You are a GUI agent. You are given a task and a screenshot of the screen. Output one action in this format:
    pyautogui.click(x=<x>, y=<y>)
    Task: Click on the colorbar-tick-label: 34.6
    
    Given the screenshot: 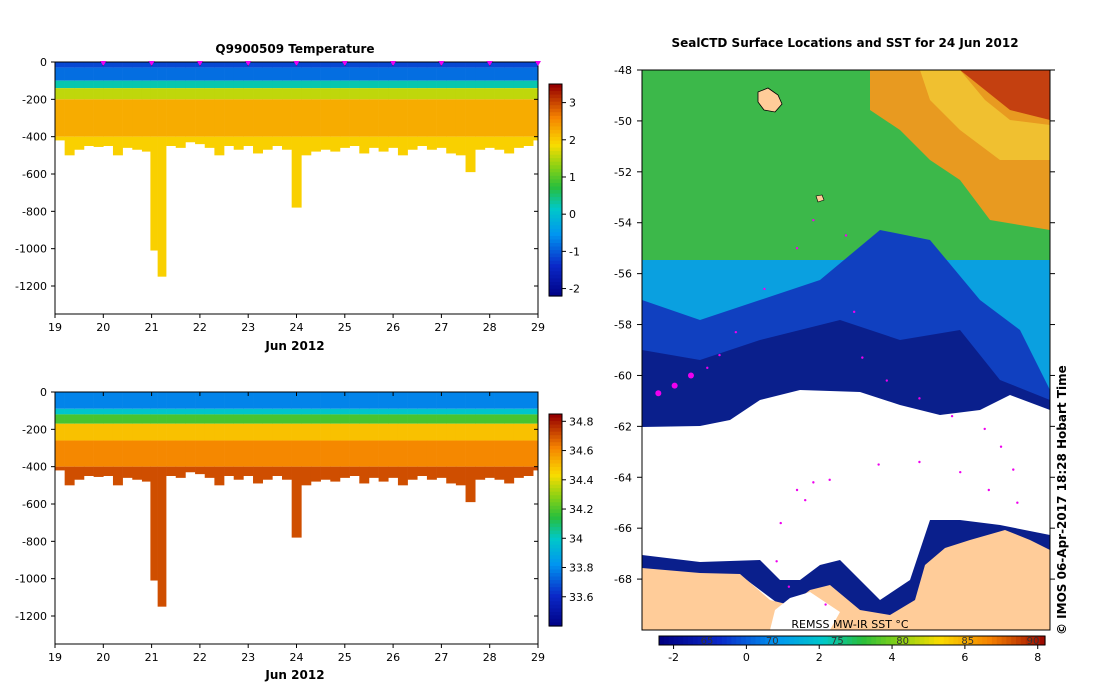 What is the action you would take?
    pyautogui.click(x=581, y=451)
    